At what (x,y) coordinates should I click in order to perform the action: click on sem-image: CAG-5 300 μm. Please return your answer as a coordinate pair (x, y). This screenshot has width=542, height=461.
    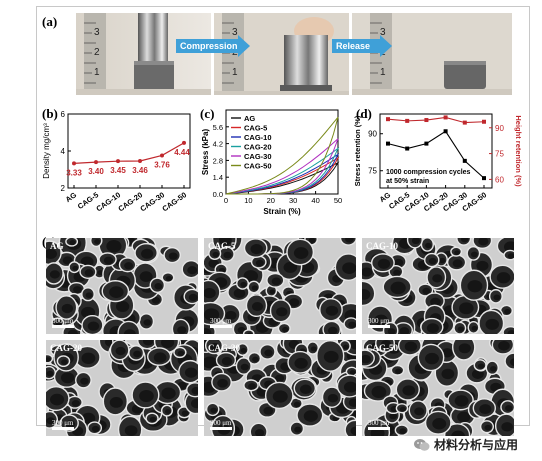
    Looking at the image, I should click on (280, 286).